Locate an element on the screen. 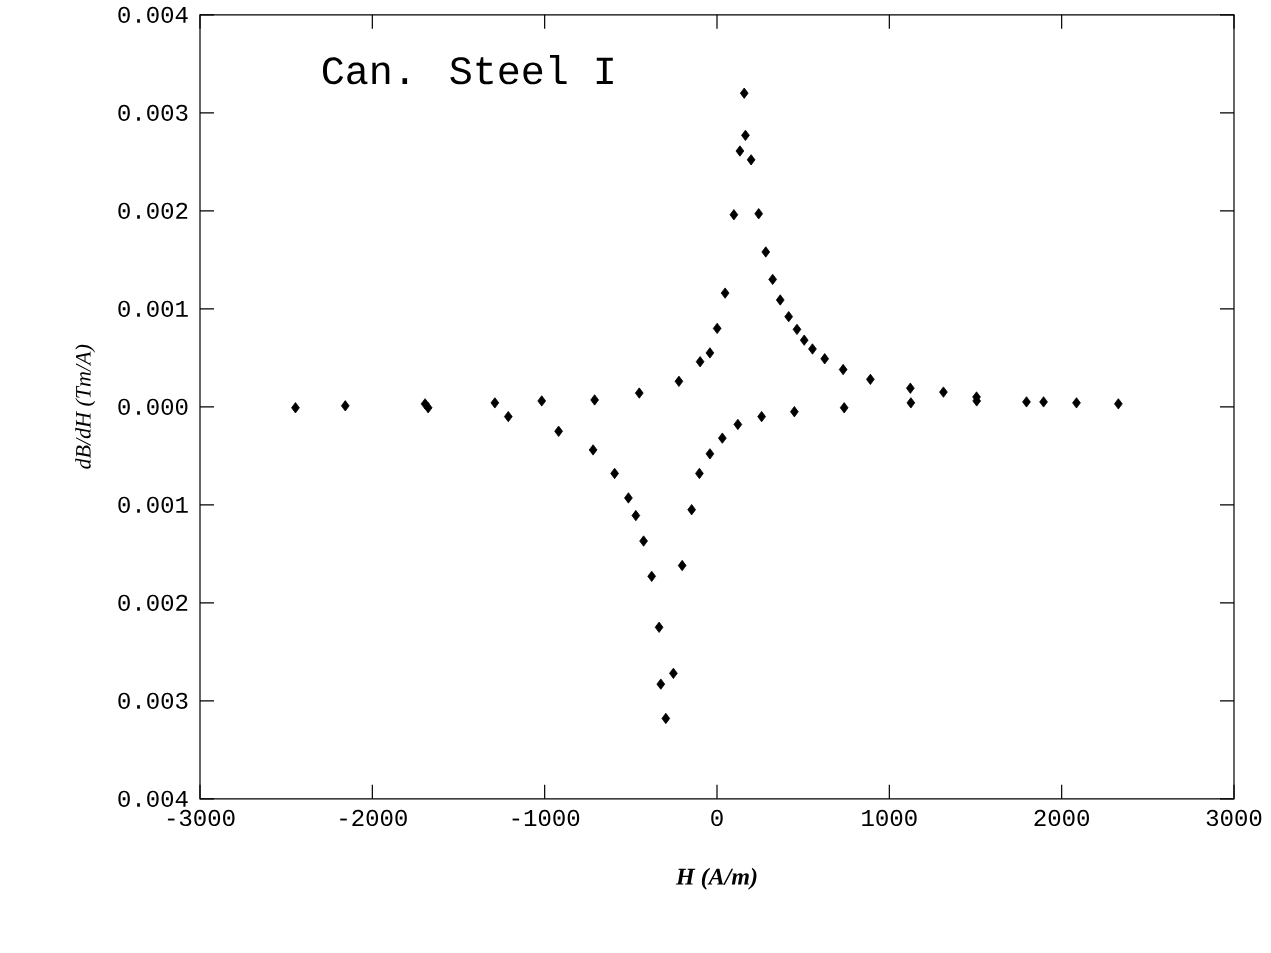 The width and height of the screenshot is (1271, 953). x-tick-label: 2000 is located at coordinates (1061, 818).